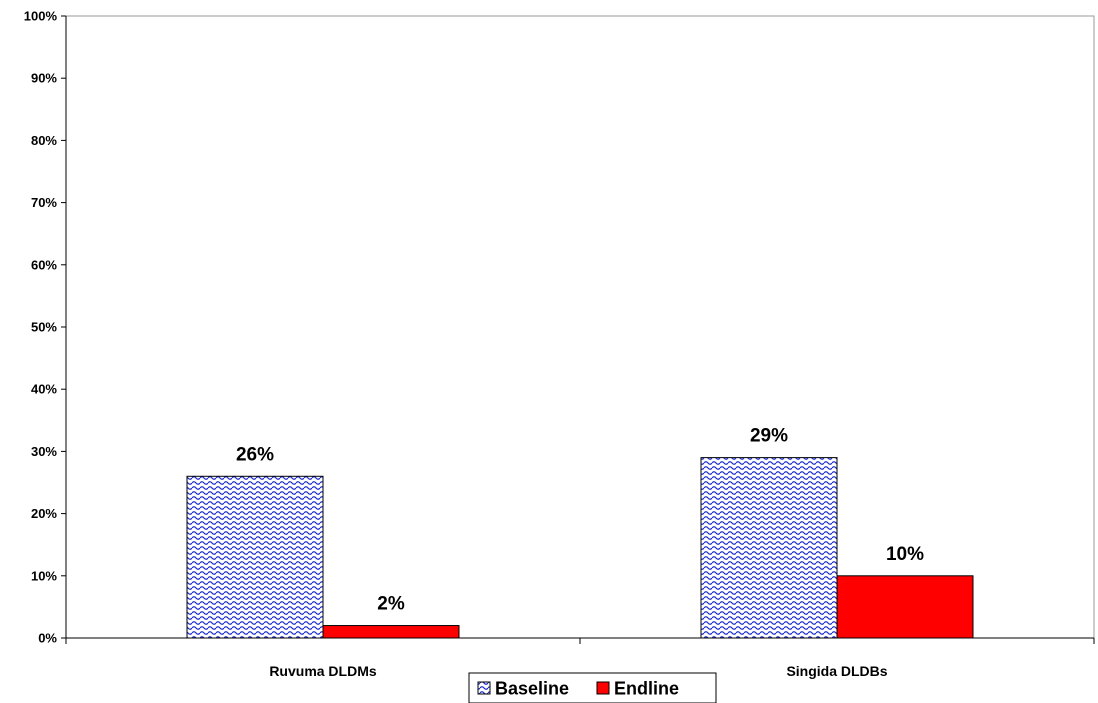 The width and height of the screenshot is (1098, 703). I want to click on y-tick-label: 20%, so click(44, 513).